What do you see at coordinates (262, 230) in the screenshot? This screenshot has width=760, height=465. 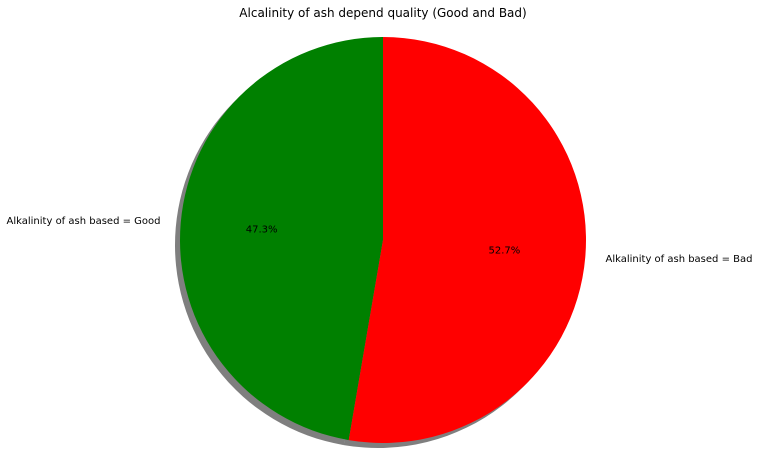 I see `slice-percent-good: 47.3%` at bounding box center [262, 230].